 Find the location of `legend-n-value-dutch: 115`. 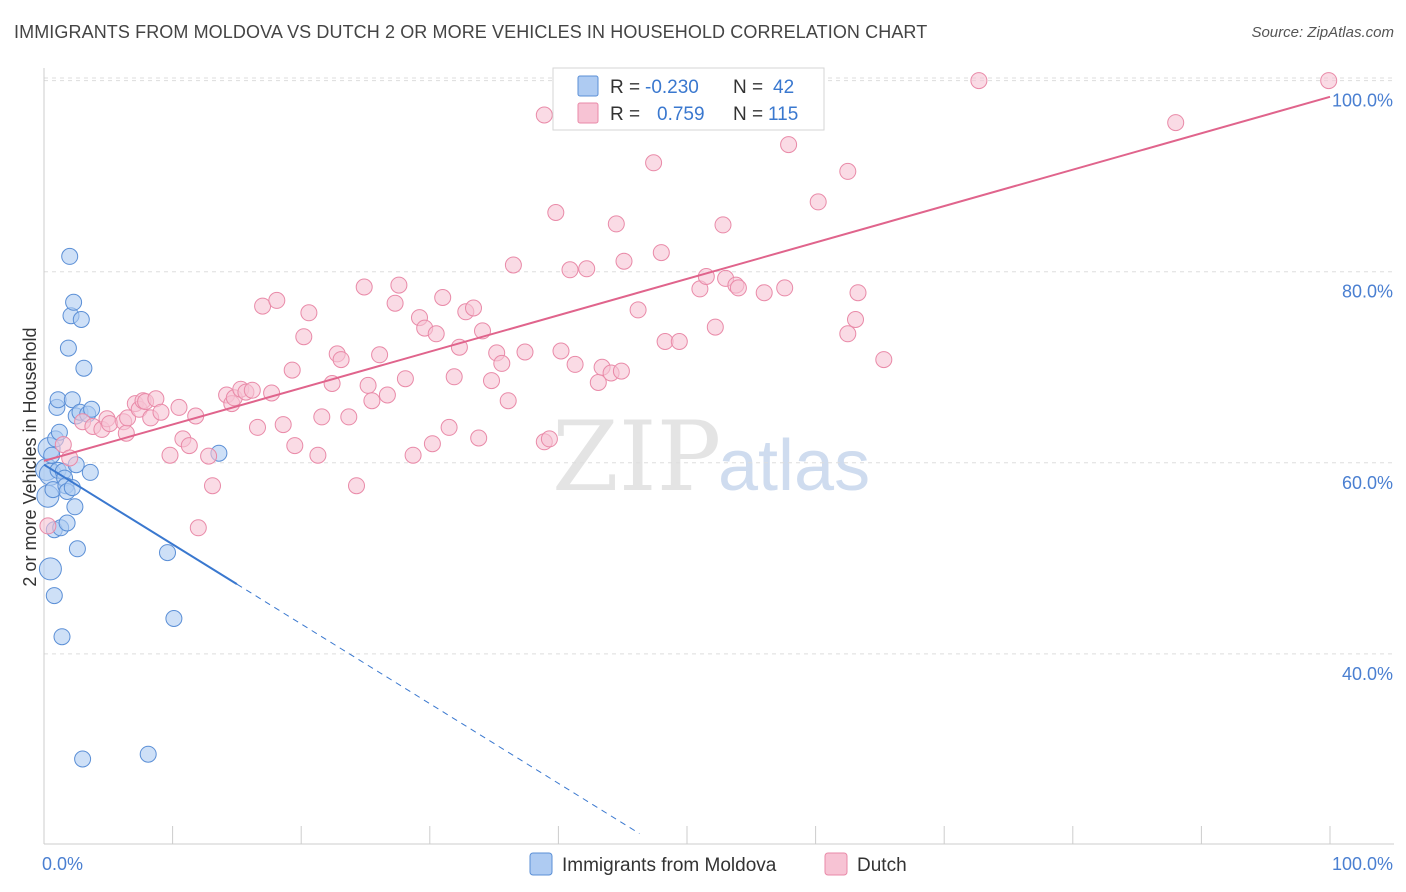

legend-n-value-dutch: 115 is located at coordinates (783, 114).